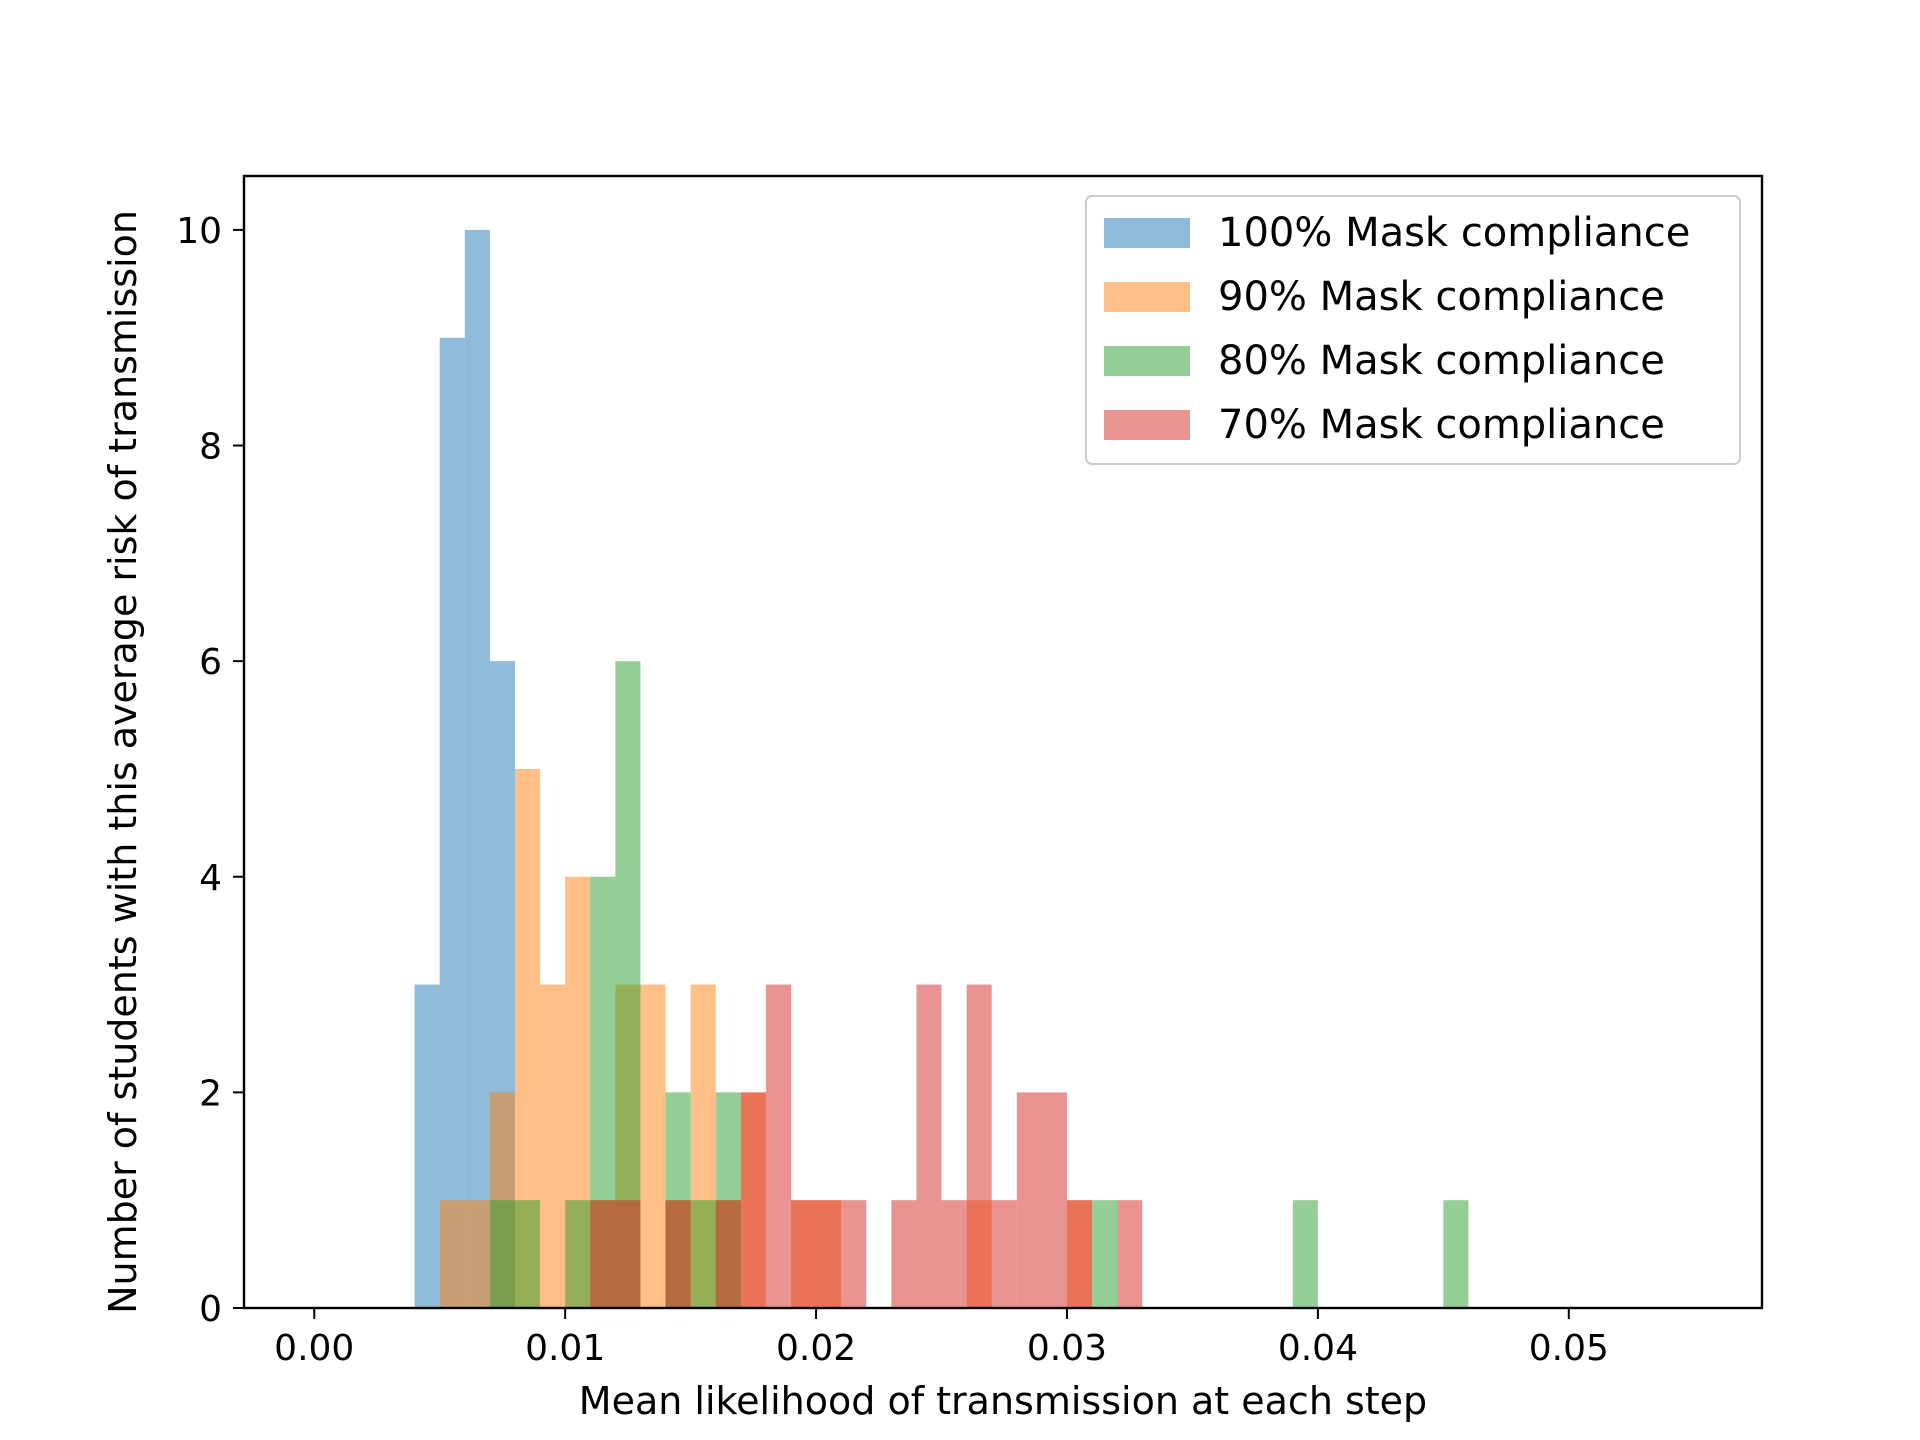 Image resolution: width=1920 pixels, height=1440 pixels. I want to click on x-tick-label: 0.02, so click(816, 1348).